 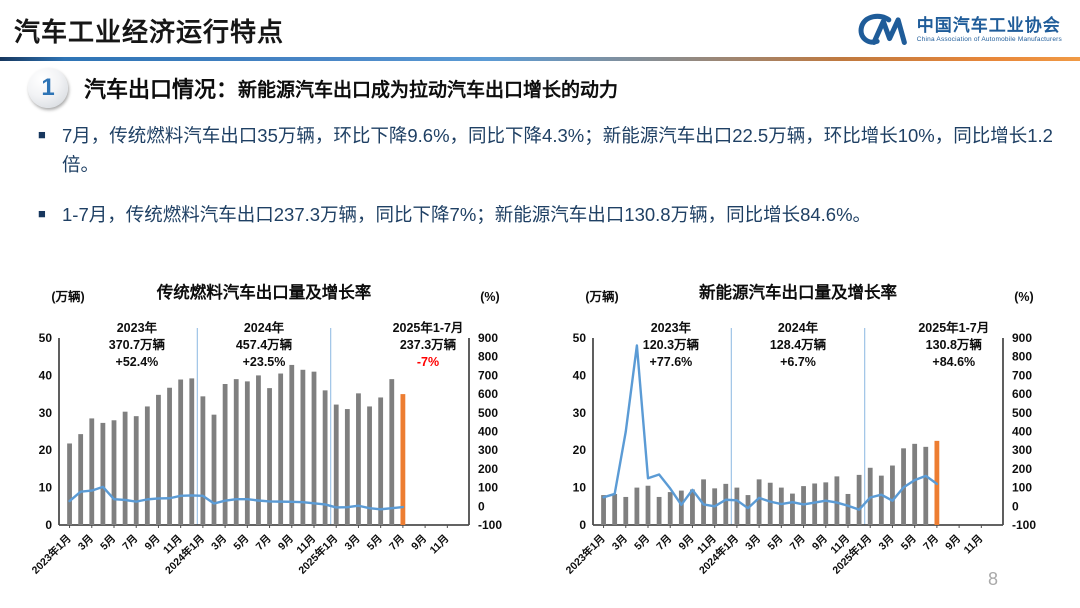 What do you see at coordinates (580, 413) in the screenshot?
I see `left-axis-tick-label: 30` at bounding box center [580, 413].